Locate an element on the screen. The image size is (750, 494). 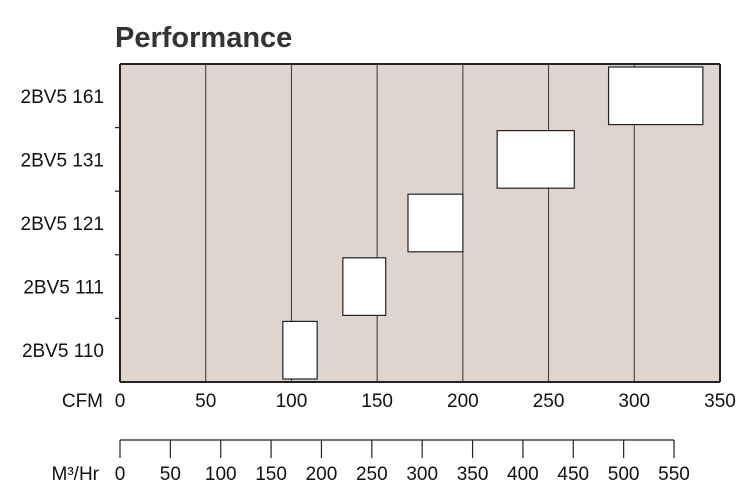
m3-tick-label: 150 is located at coordinates (271, 474).